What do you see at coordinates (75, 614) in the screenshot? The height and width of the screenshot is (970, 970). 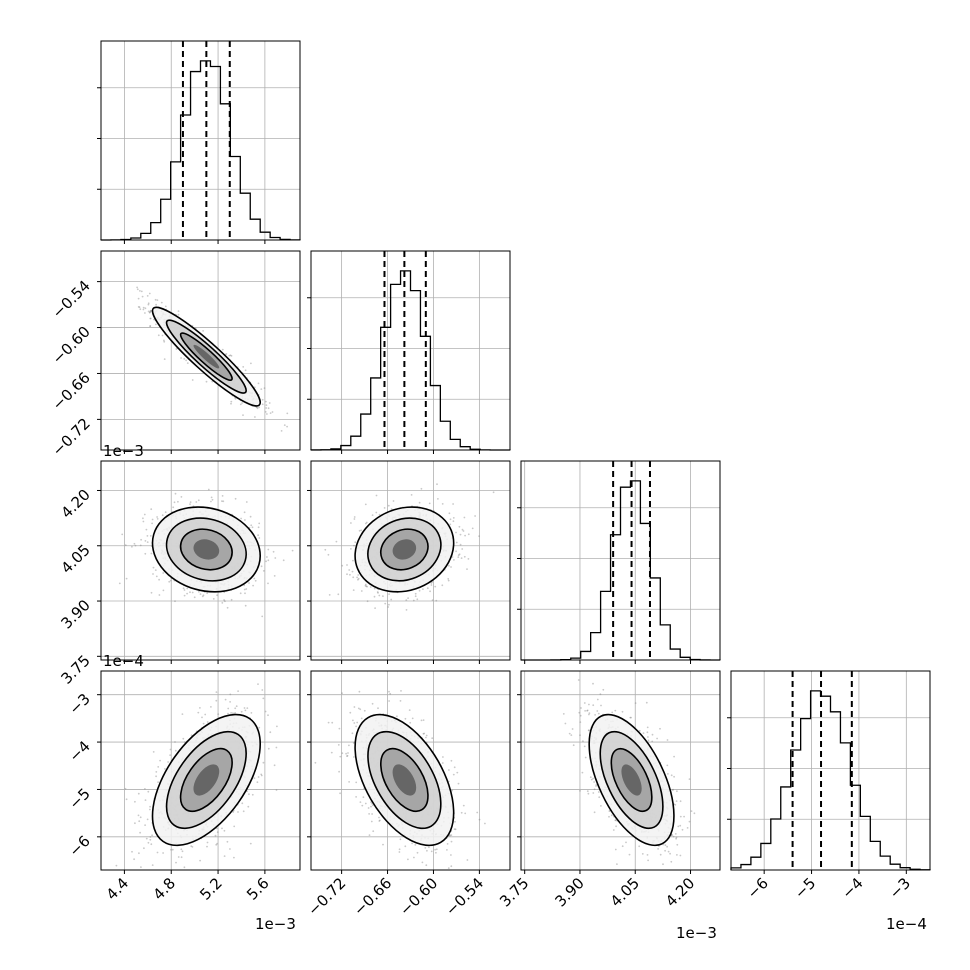 I see `y-tick-label: 3.90` at bounding box center [75, 614].